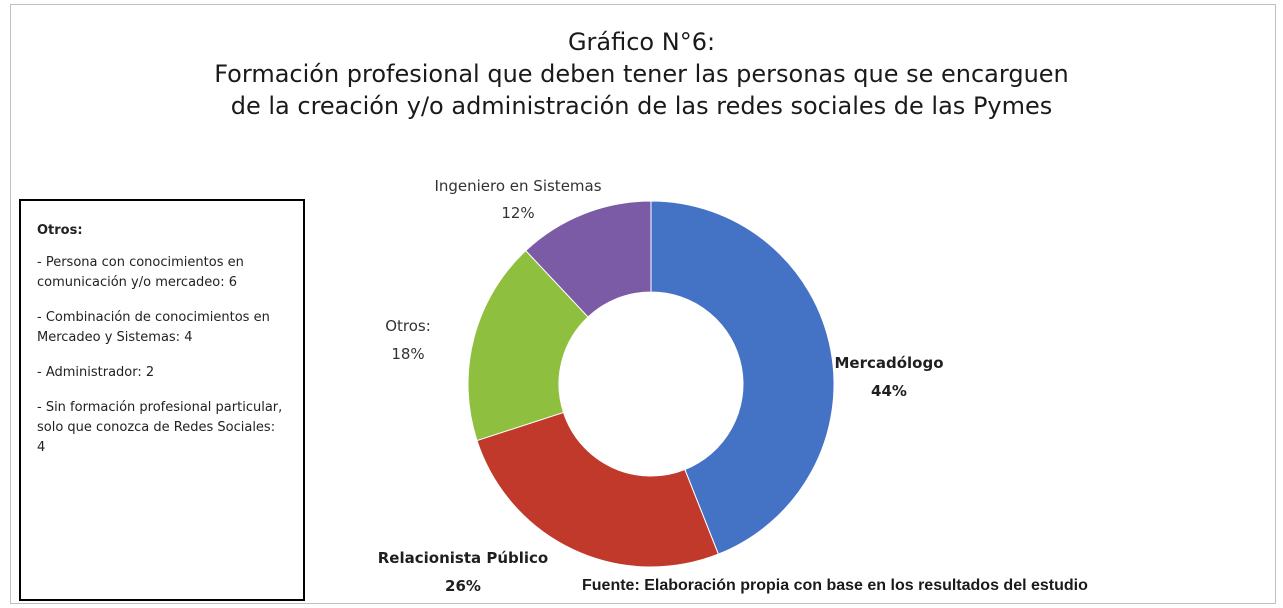 The image size is (1283, 608). I want to click on slice-otros, so click(528, 345).